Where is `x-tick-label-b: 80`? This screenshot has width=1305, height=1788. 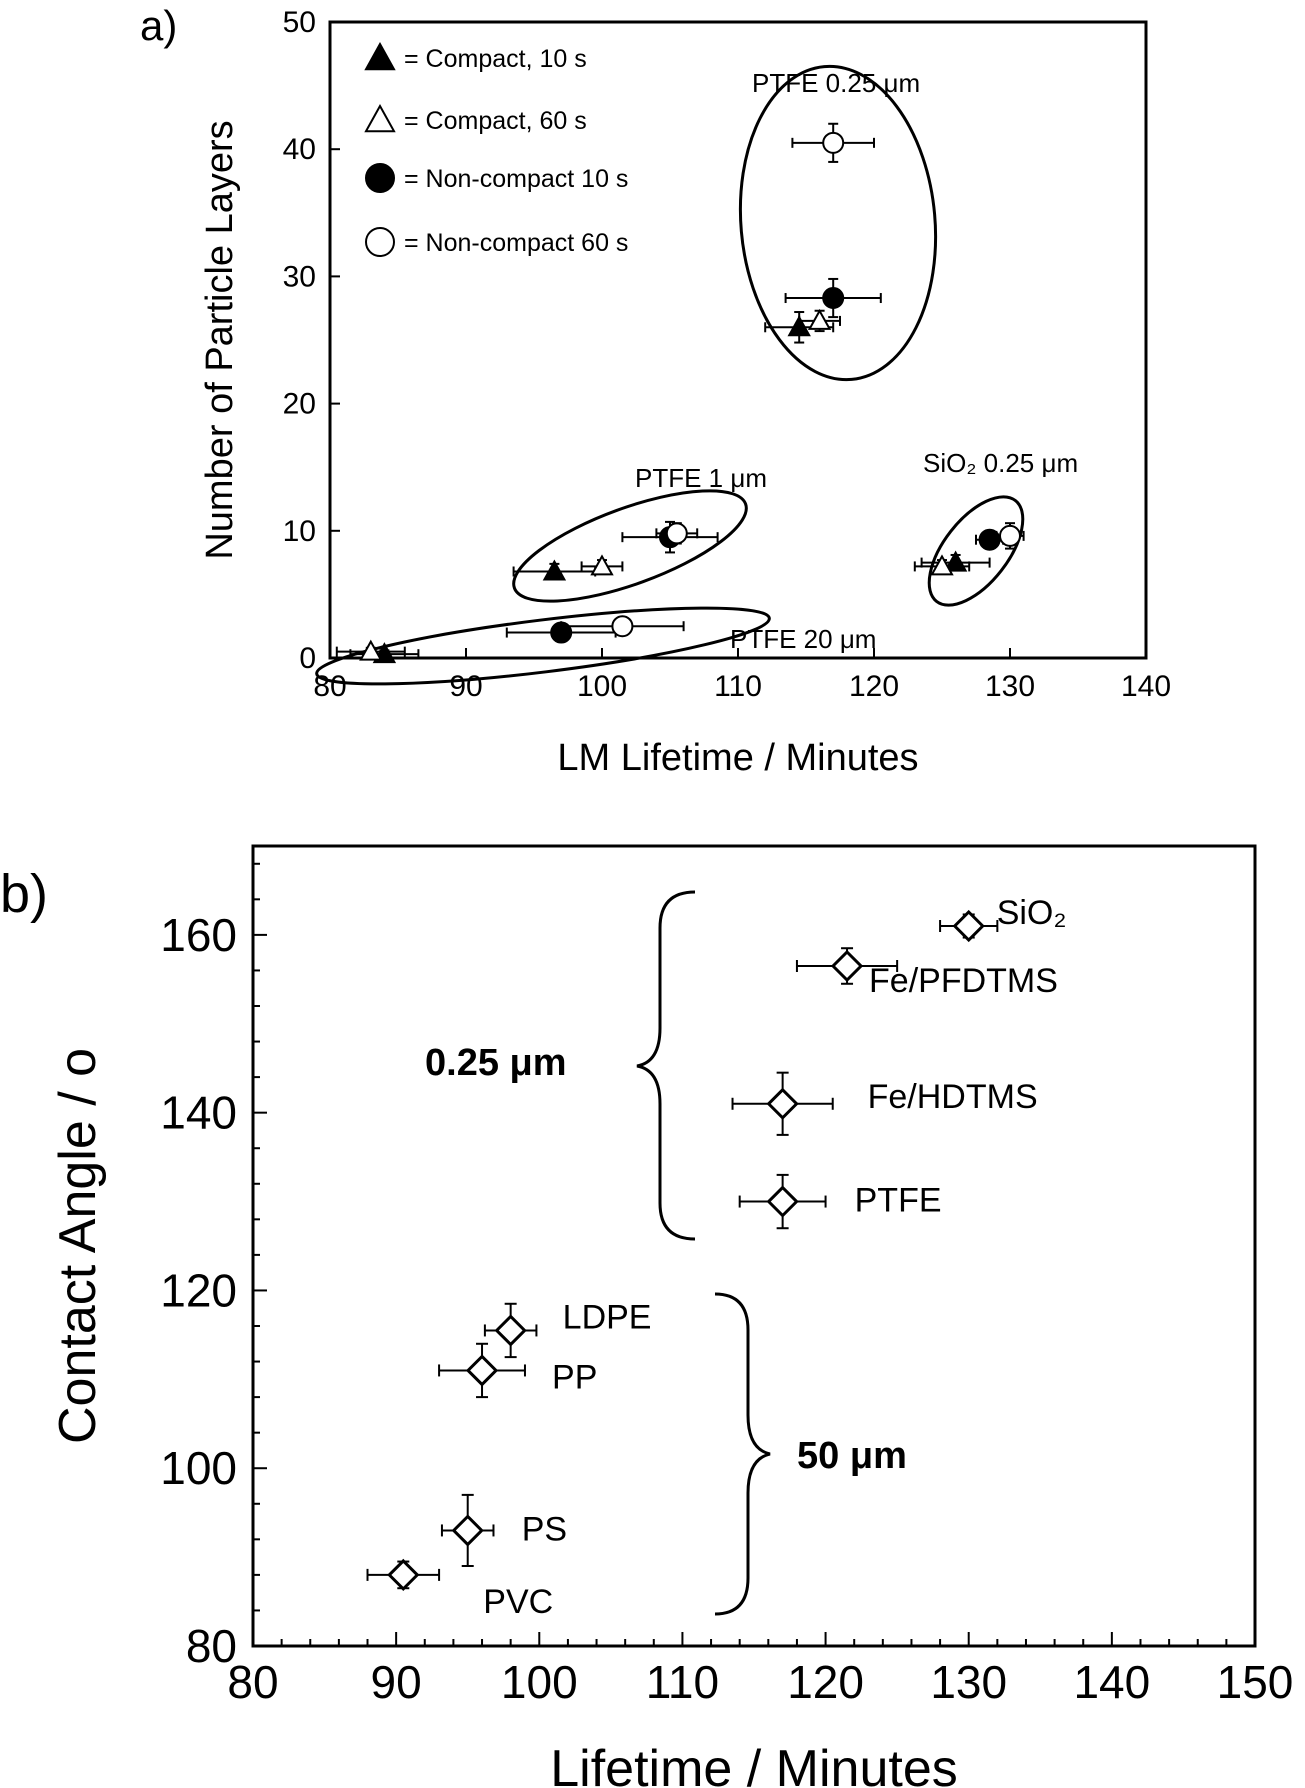
x-tick-label-b: 80 is located at coordinates (252, 1682).